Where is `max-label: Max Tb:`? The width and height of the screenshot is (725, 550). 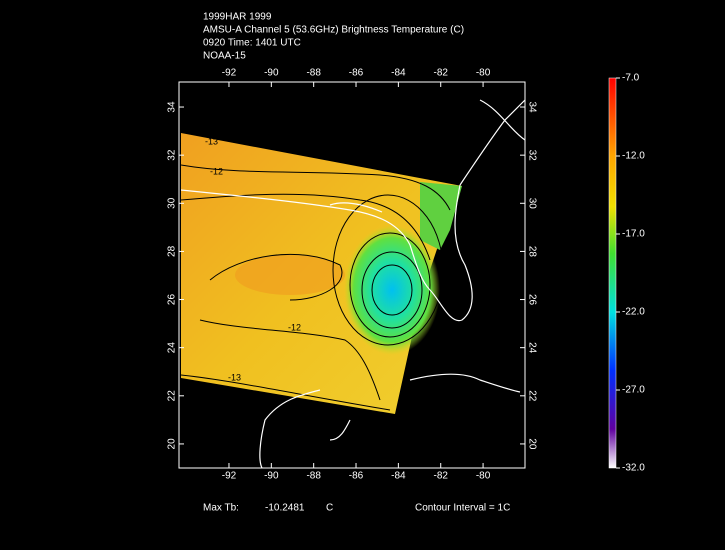 max-label: Max Tb: is located at coordinates (221, 508).